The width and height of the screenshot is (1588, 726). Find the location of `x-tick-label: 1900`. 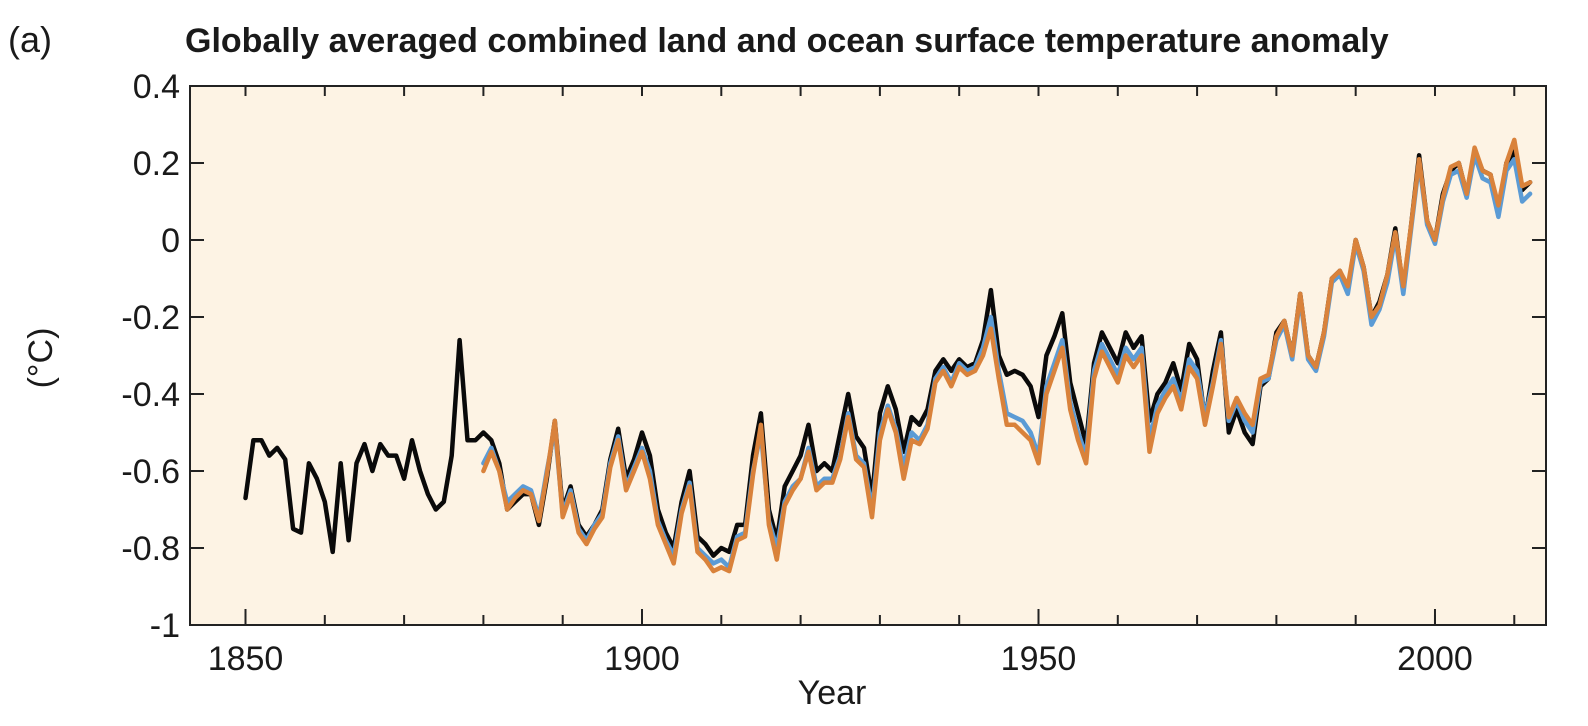

x-tick-label: 1900 is located at coordinates (642, 659).